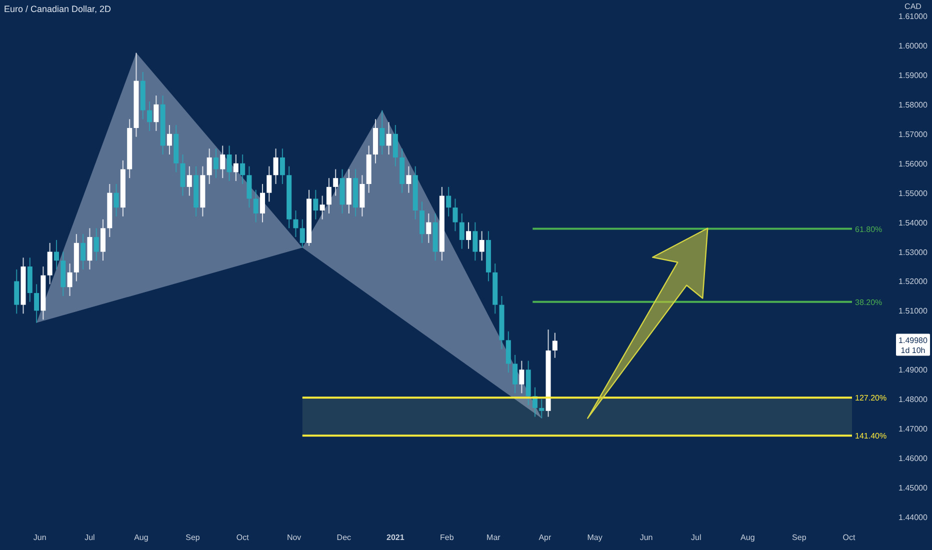  I want to click on y-tick-label: 1.45000, so click(913, 488).